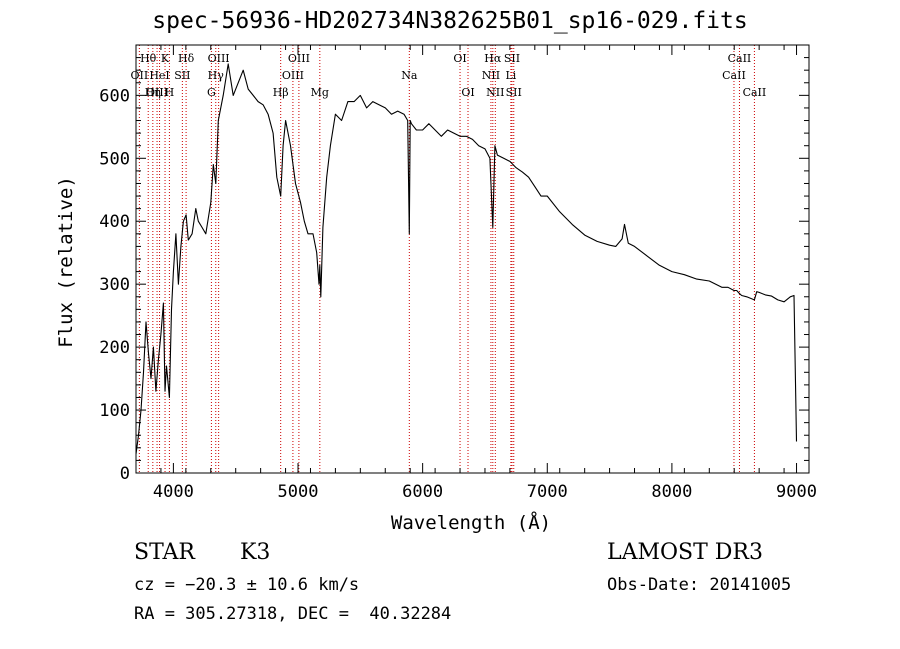 This screenshot has height=649, width=900. I want to click on spectral-line-label: Hβ, so click(281, 92).